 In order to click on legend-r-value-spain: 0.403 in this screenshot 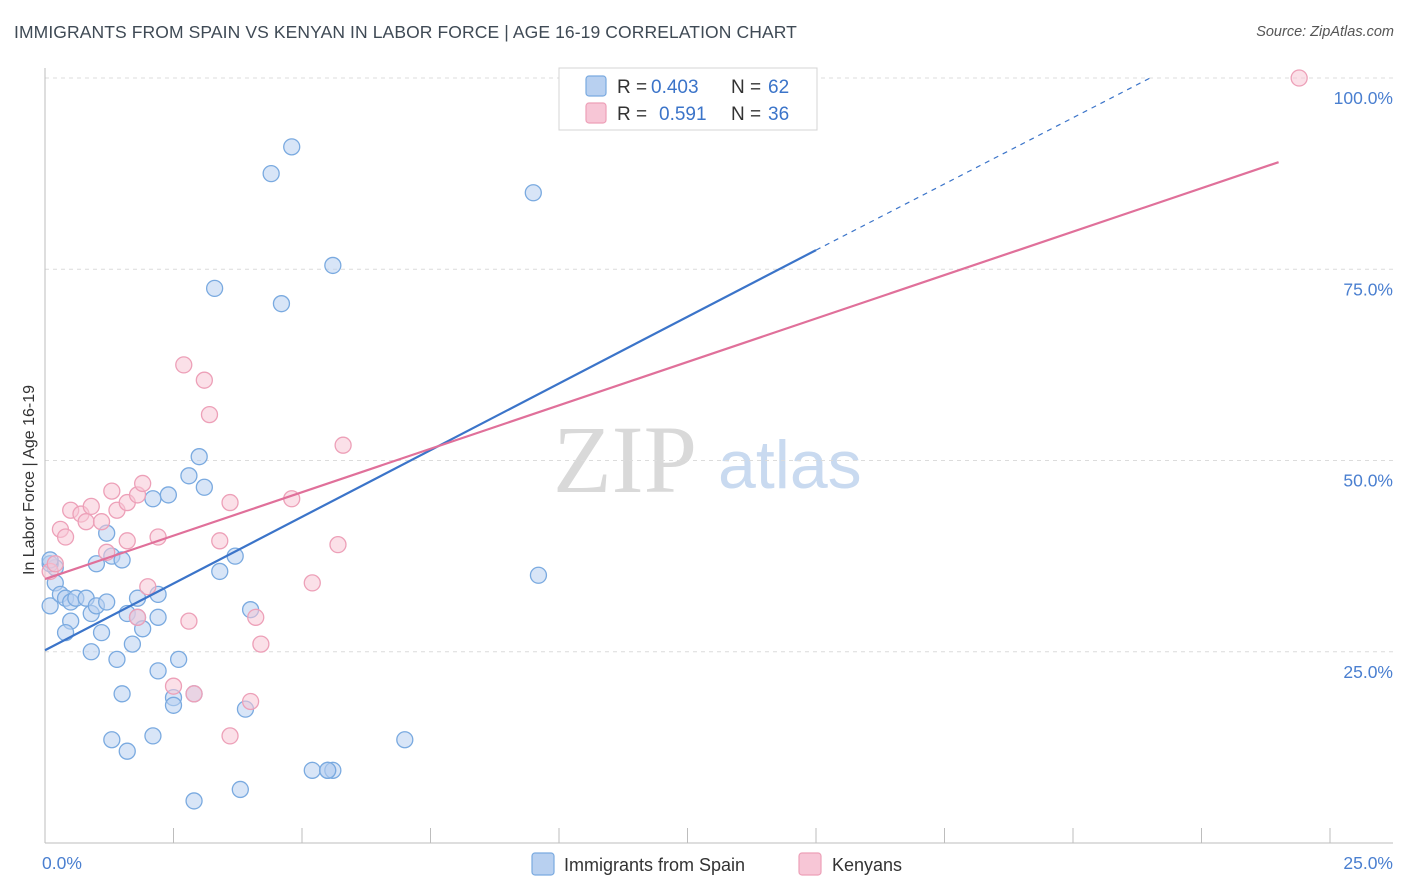, I will do `click(675, 87)`.